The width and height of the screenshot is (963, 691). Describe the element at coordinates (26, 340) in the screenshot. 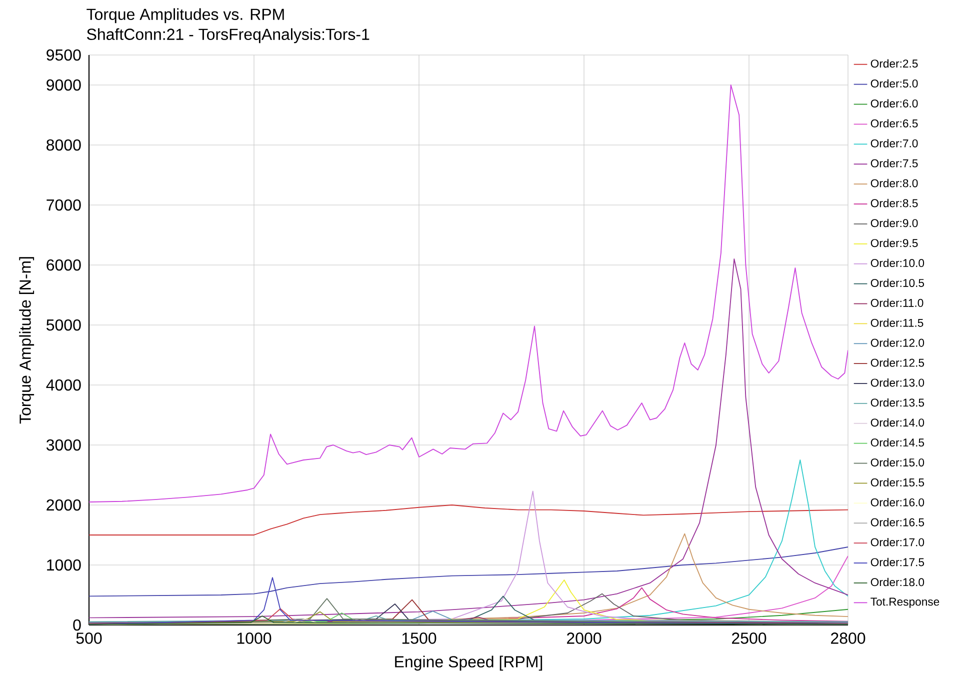

I see `y-axis-title: Torque Amplitude [N-m]` at that location.